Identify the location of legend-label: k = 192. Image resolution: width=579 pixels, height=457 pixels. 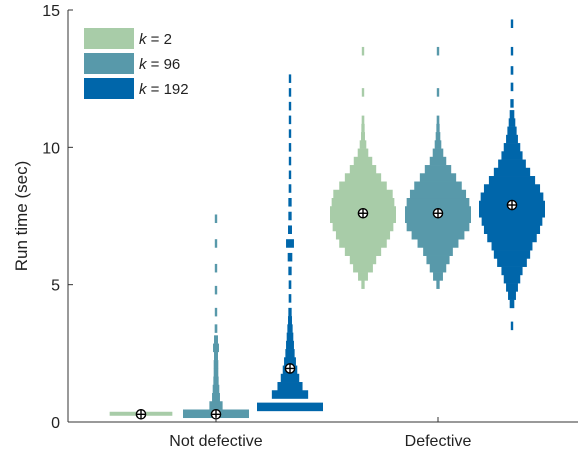
(164, 89).